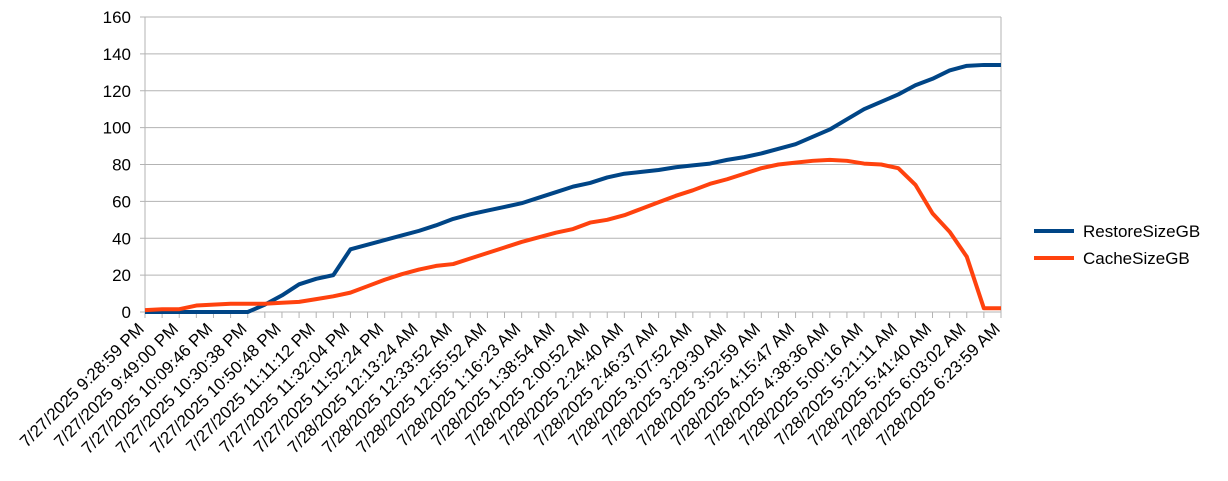 The height and width of the screenshot is (481, 1228). I want to click on y-tick-label: 60, so click(121, 201).